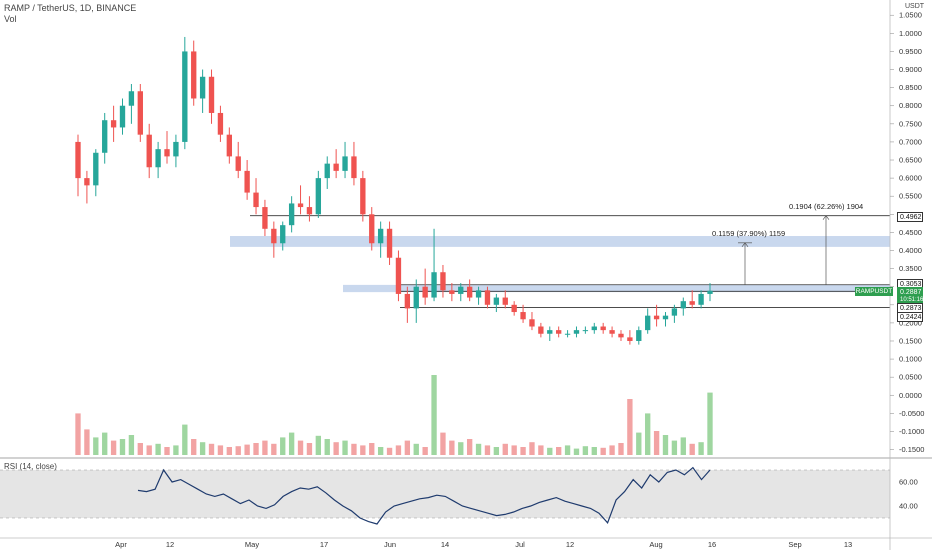  I want to click on x-tick-label: 14, so click(445, 544).